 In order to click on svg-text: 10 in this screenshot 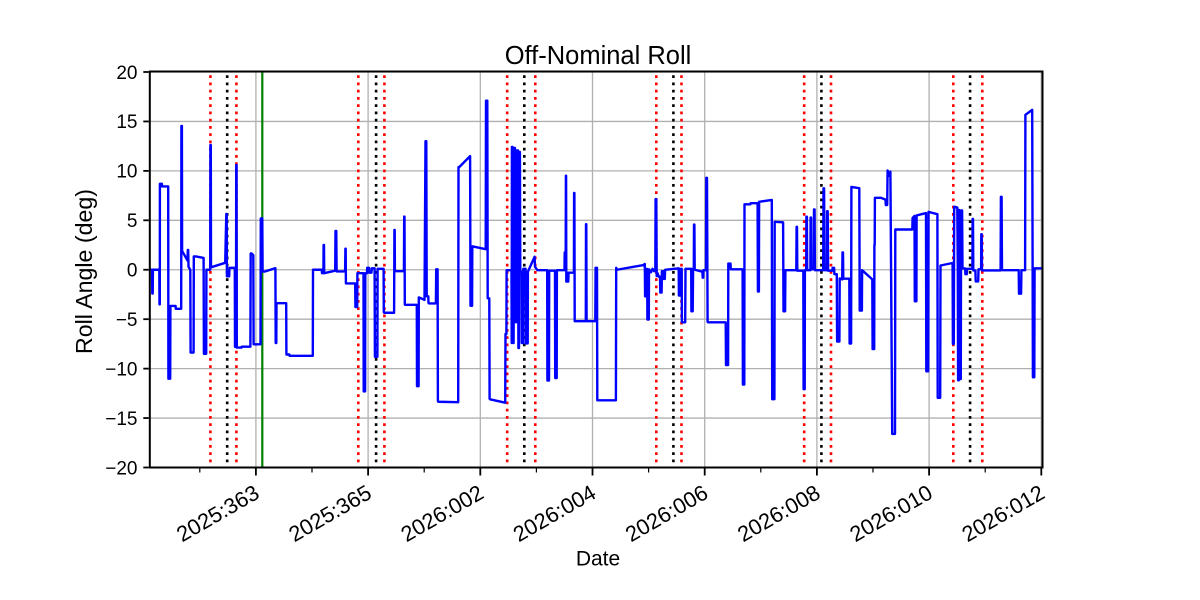, I will do `click(126, 172)`.